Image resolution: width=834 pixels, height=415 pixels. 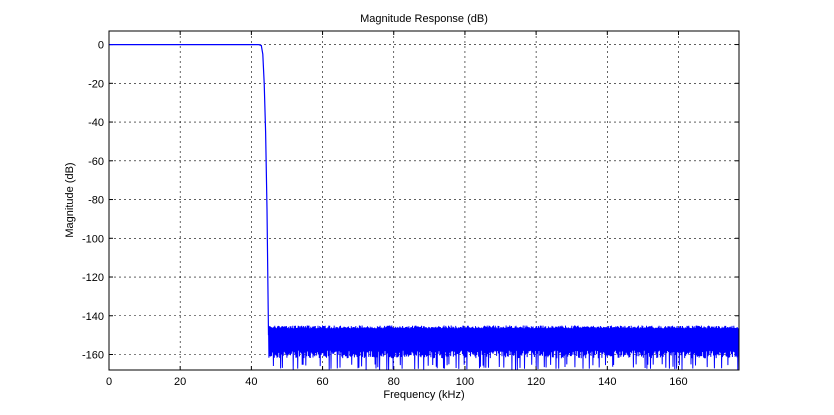 I want to click on passband-transition-line, so click(x=189, y=189).